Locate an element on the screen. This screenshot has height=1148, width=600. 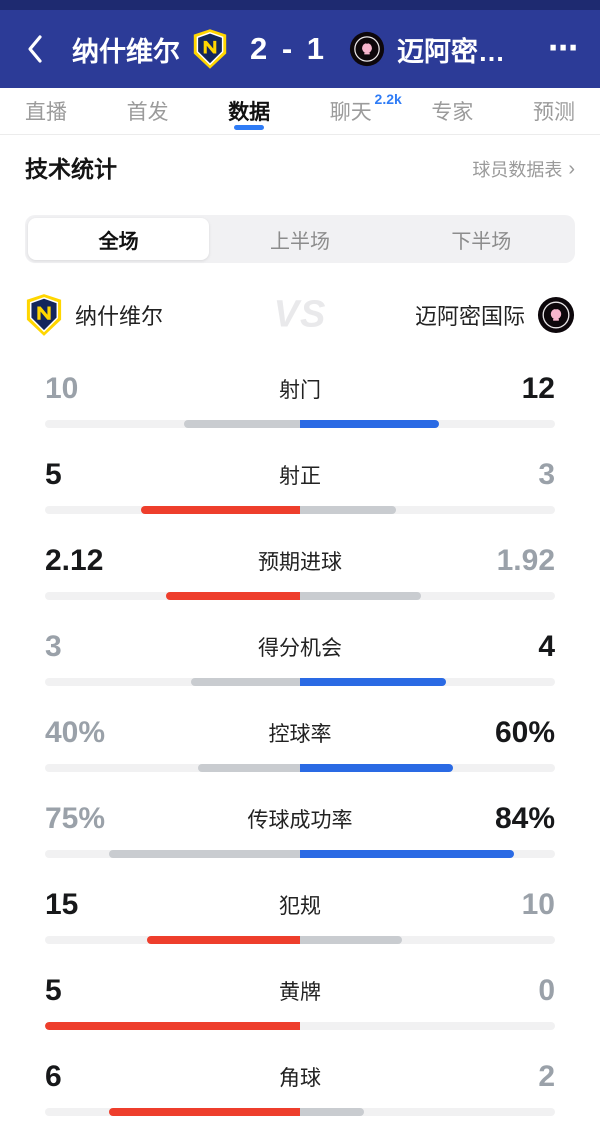
stat-row-possession: 40% 控球率 60% is located at coordinates (300, 743).